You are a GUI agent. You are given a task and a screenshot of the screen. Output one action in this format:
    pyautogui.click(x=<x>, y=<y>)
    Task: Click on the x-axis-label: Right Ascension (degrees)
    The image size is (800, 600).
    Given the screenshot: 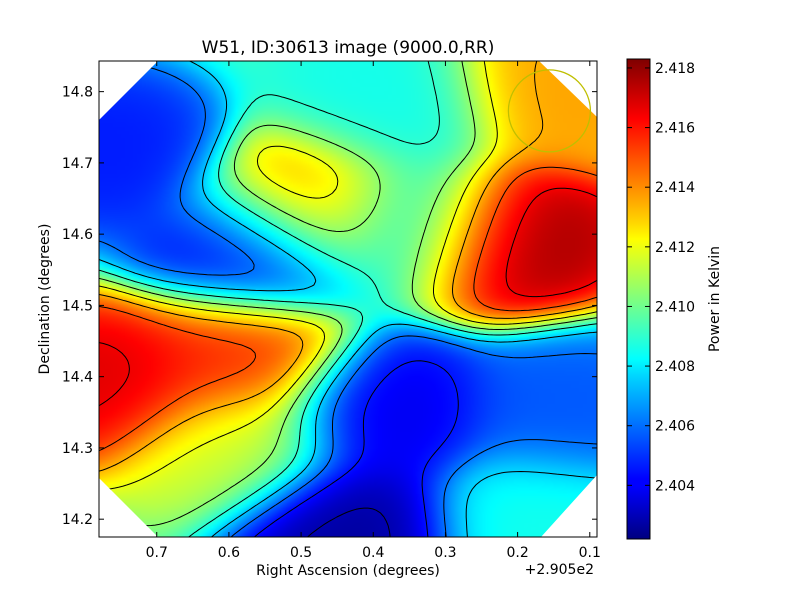 What is the action you would take?
    pyautogui.click(x=348, y=571)
    